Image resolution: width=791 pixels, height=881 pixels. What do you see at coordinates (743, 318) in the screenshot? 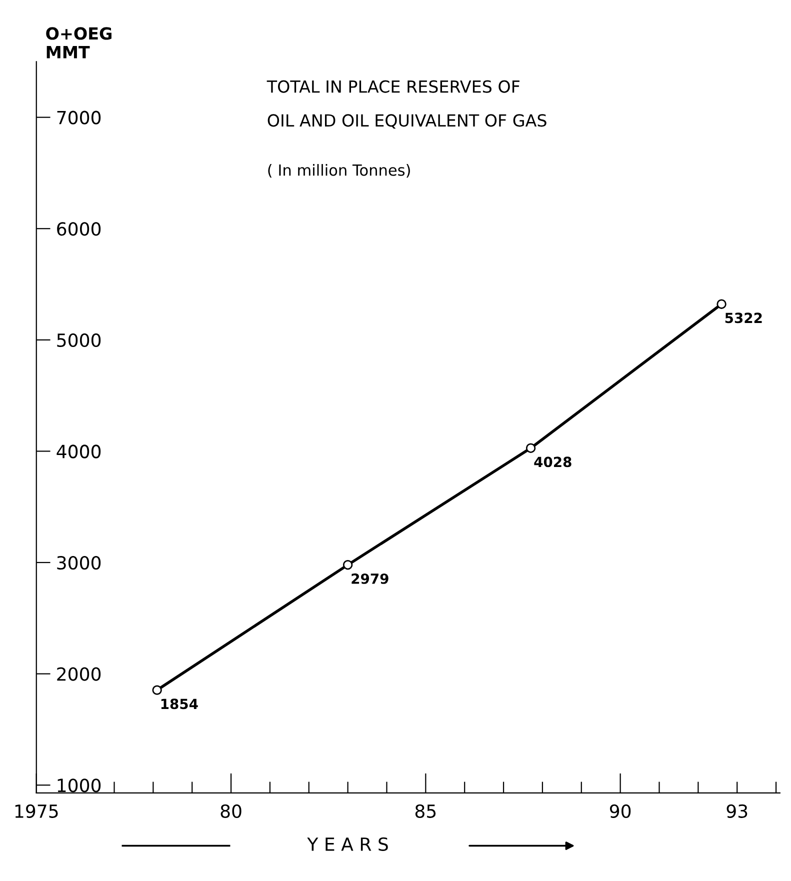
I see `data-label: 5322` at bounding box center [743, 318].